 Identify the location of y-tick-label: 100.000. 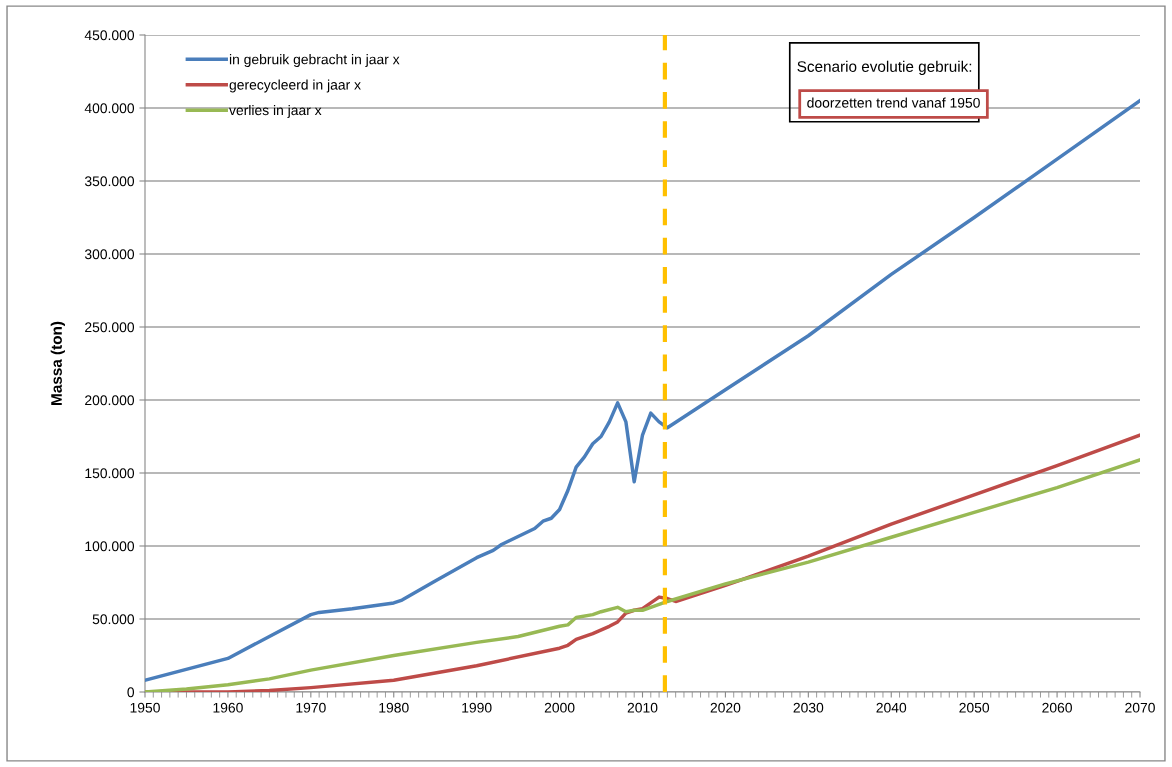
(110, 546).